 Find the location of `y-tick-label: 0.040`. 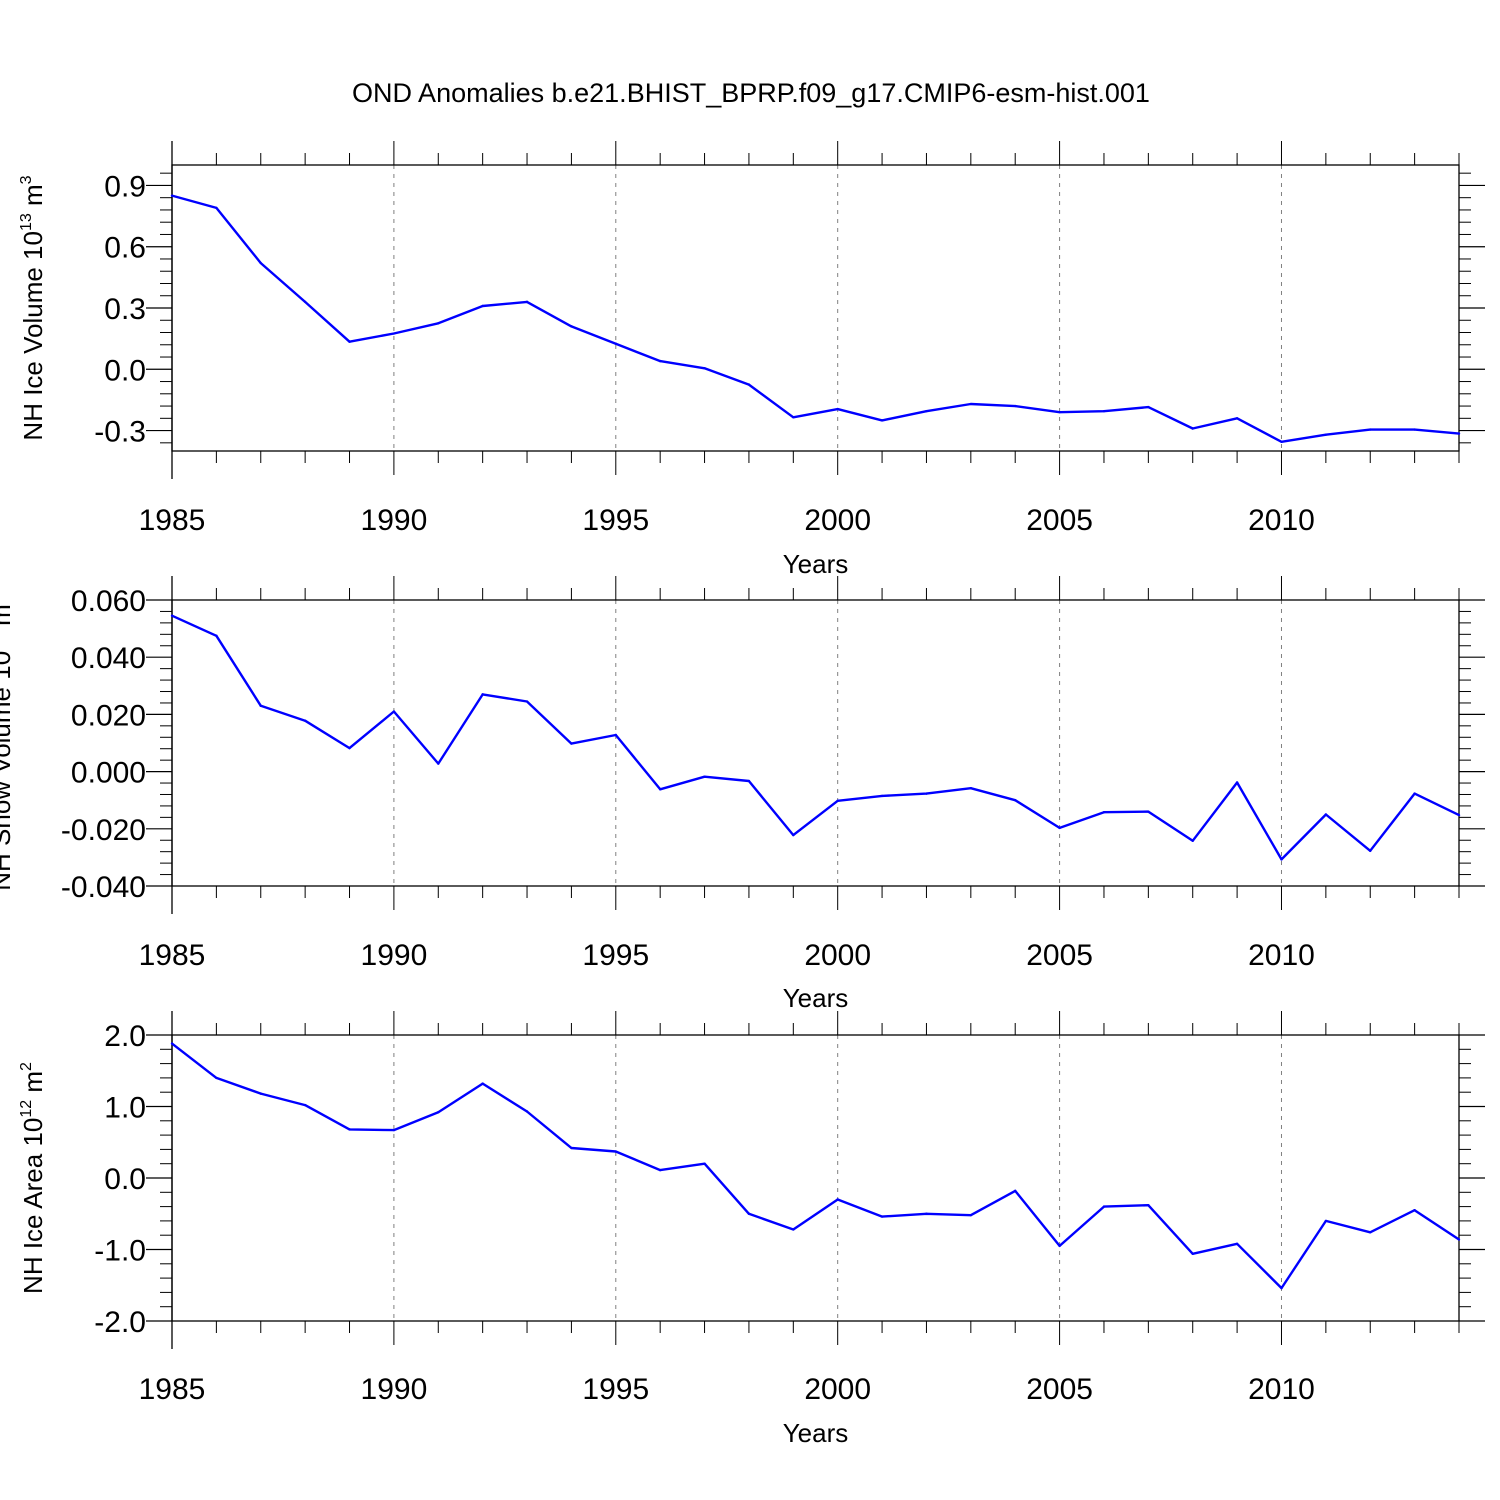

y-tick-label: 0.040 is located at coordinates (108, 658).